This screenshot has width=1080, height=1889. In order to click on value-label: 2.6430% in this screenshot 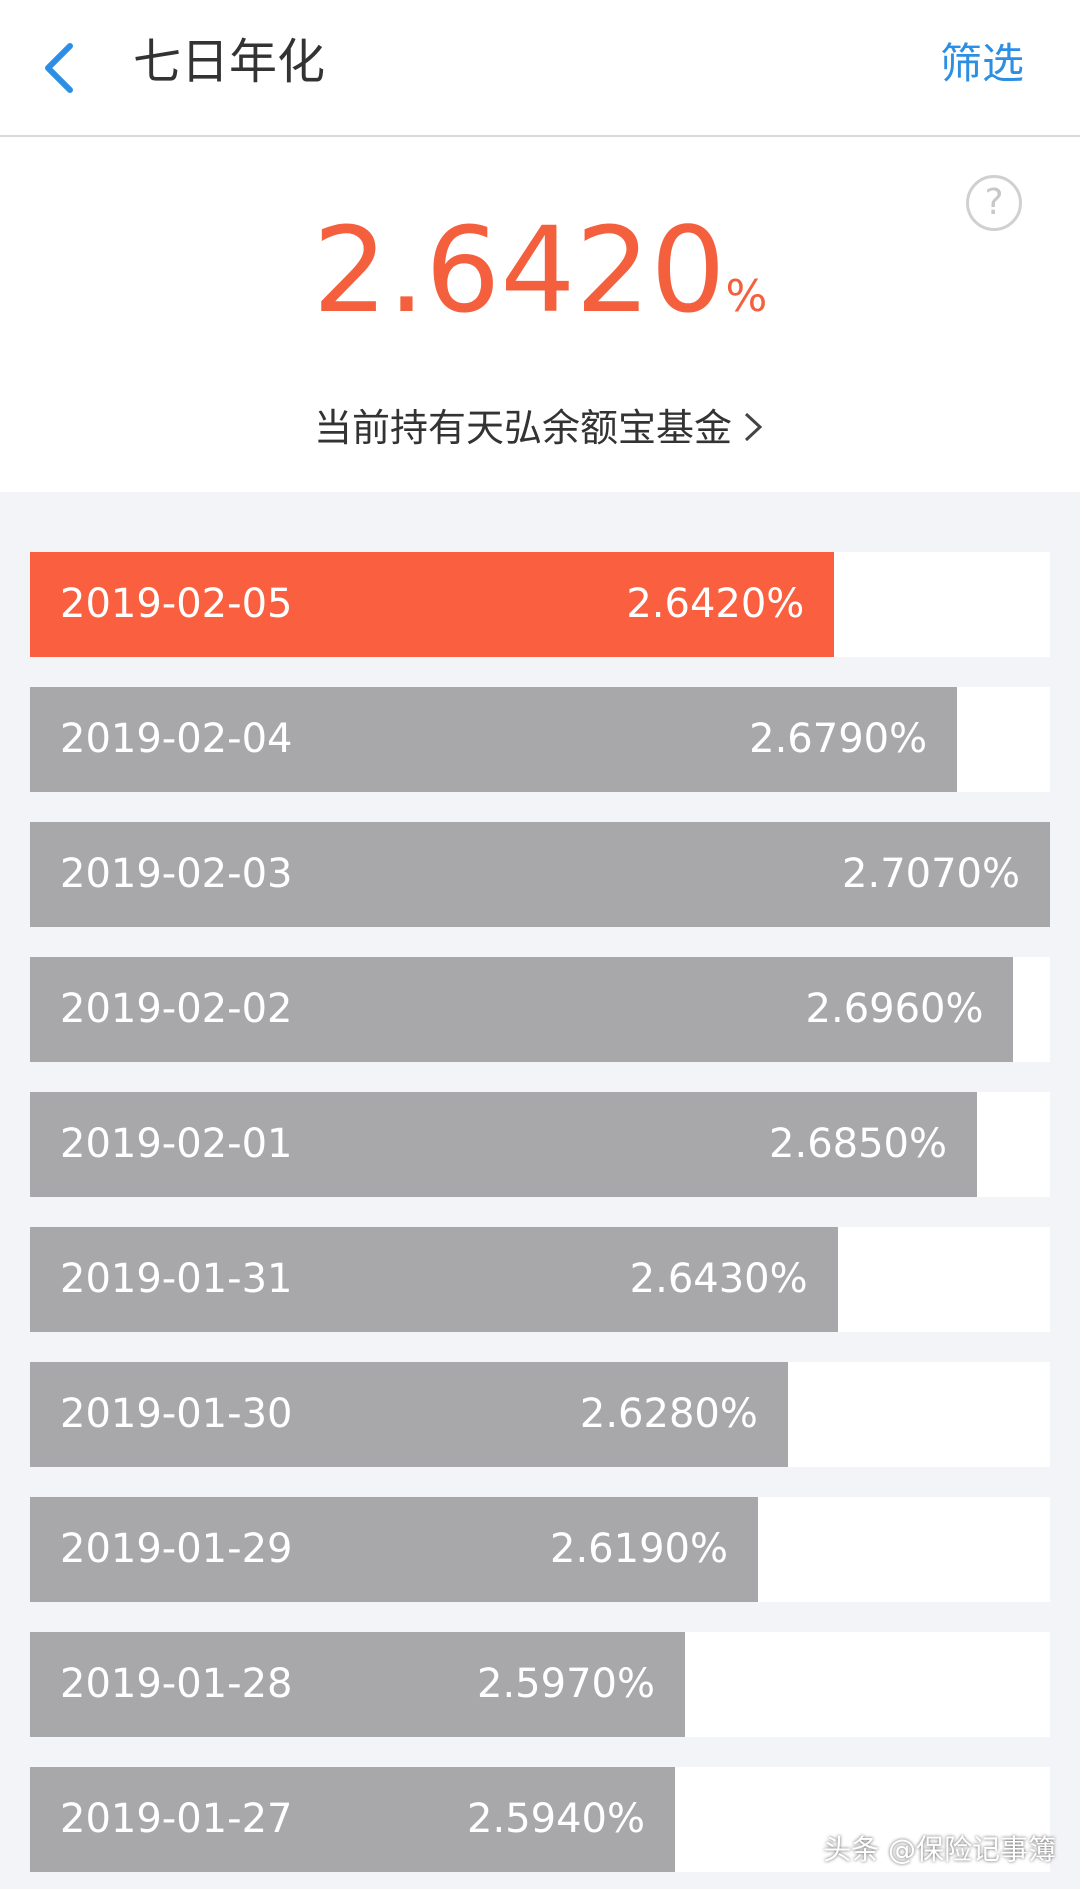, I will do `click(718, 1279)`.